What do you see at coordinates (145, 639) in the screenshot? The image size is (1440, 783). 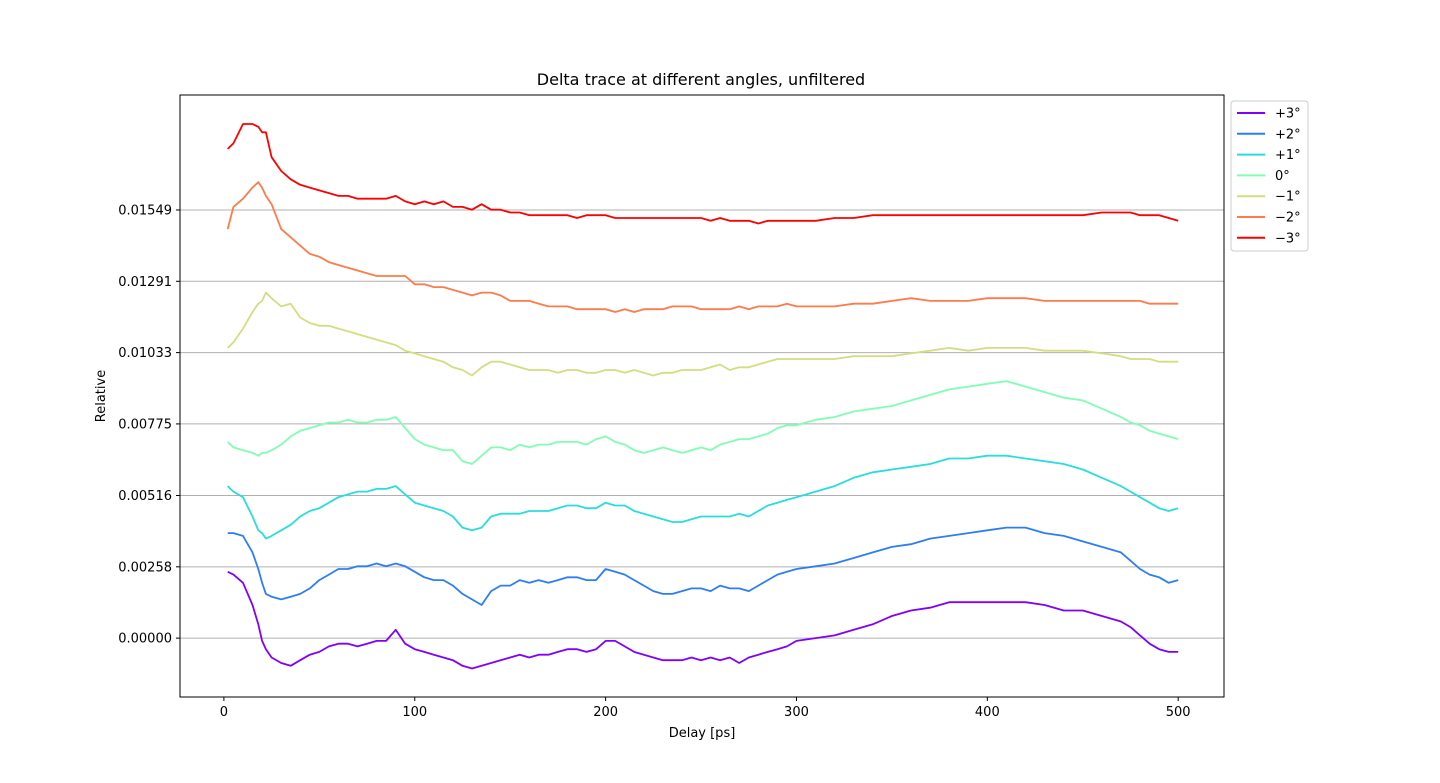 I see `y-tick-label: 0.00000` at bounding box center [145, 639].